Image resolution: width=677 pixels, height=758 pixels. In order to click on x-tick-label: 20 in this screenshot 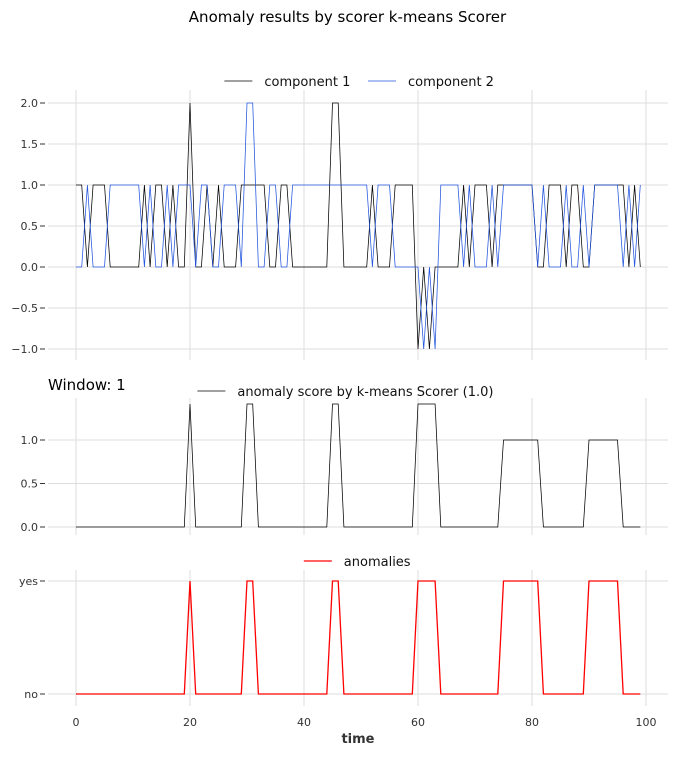, I will do `click(190, 722)`.